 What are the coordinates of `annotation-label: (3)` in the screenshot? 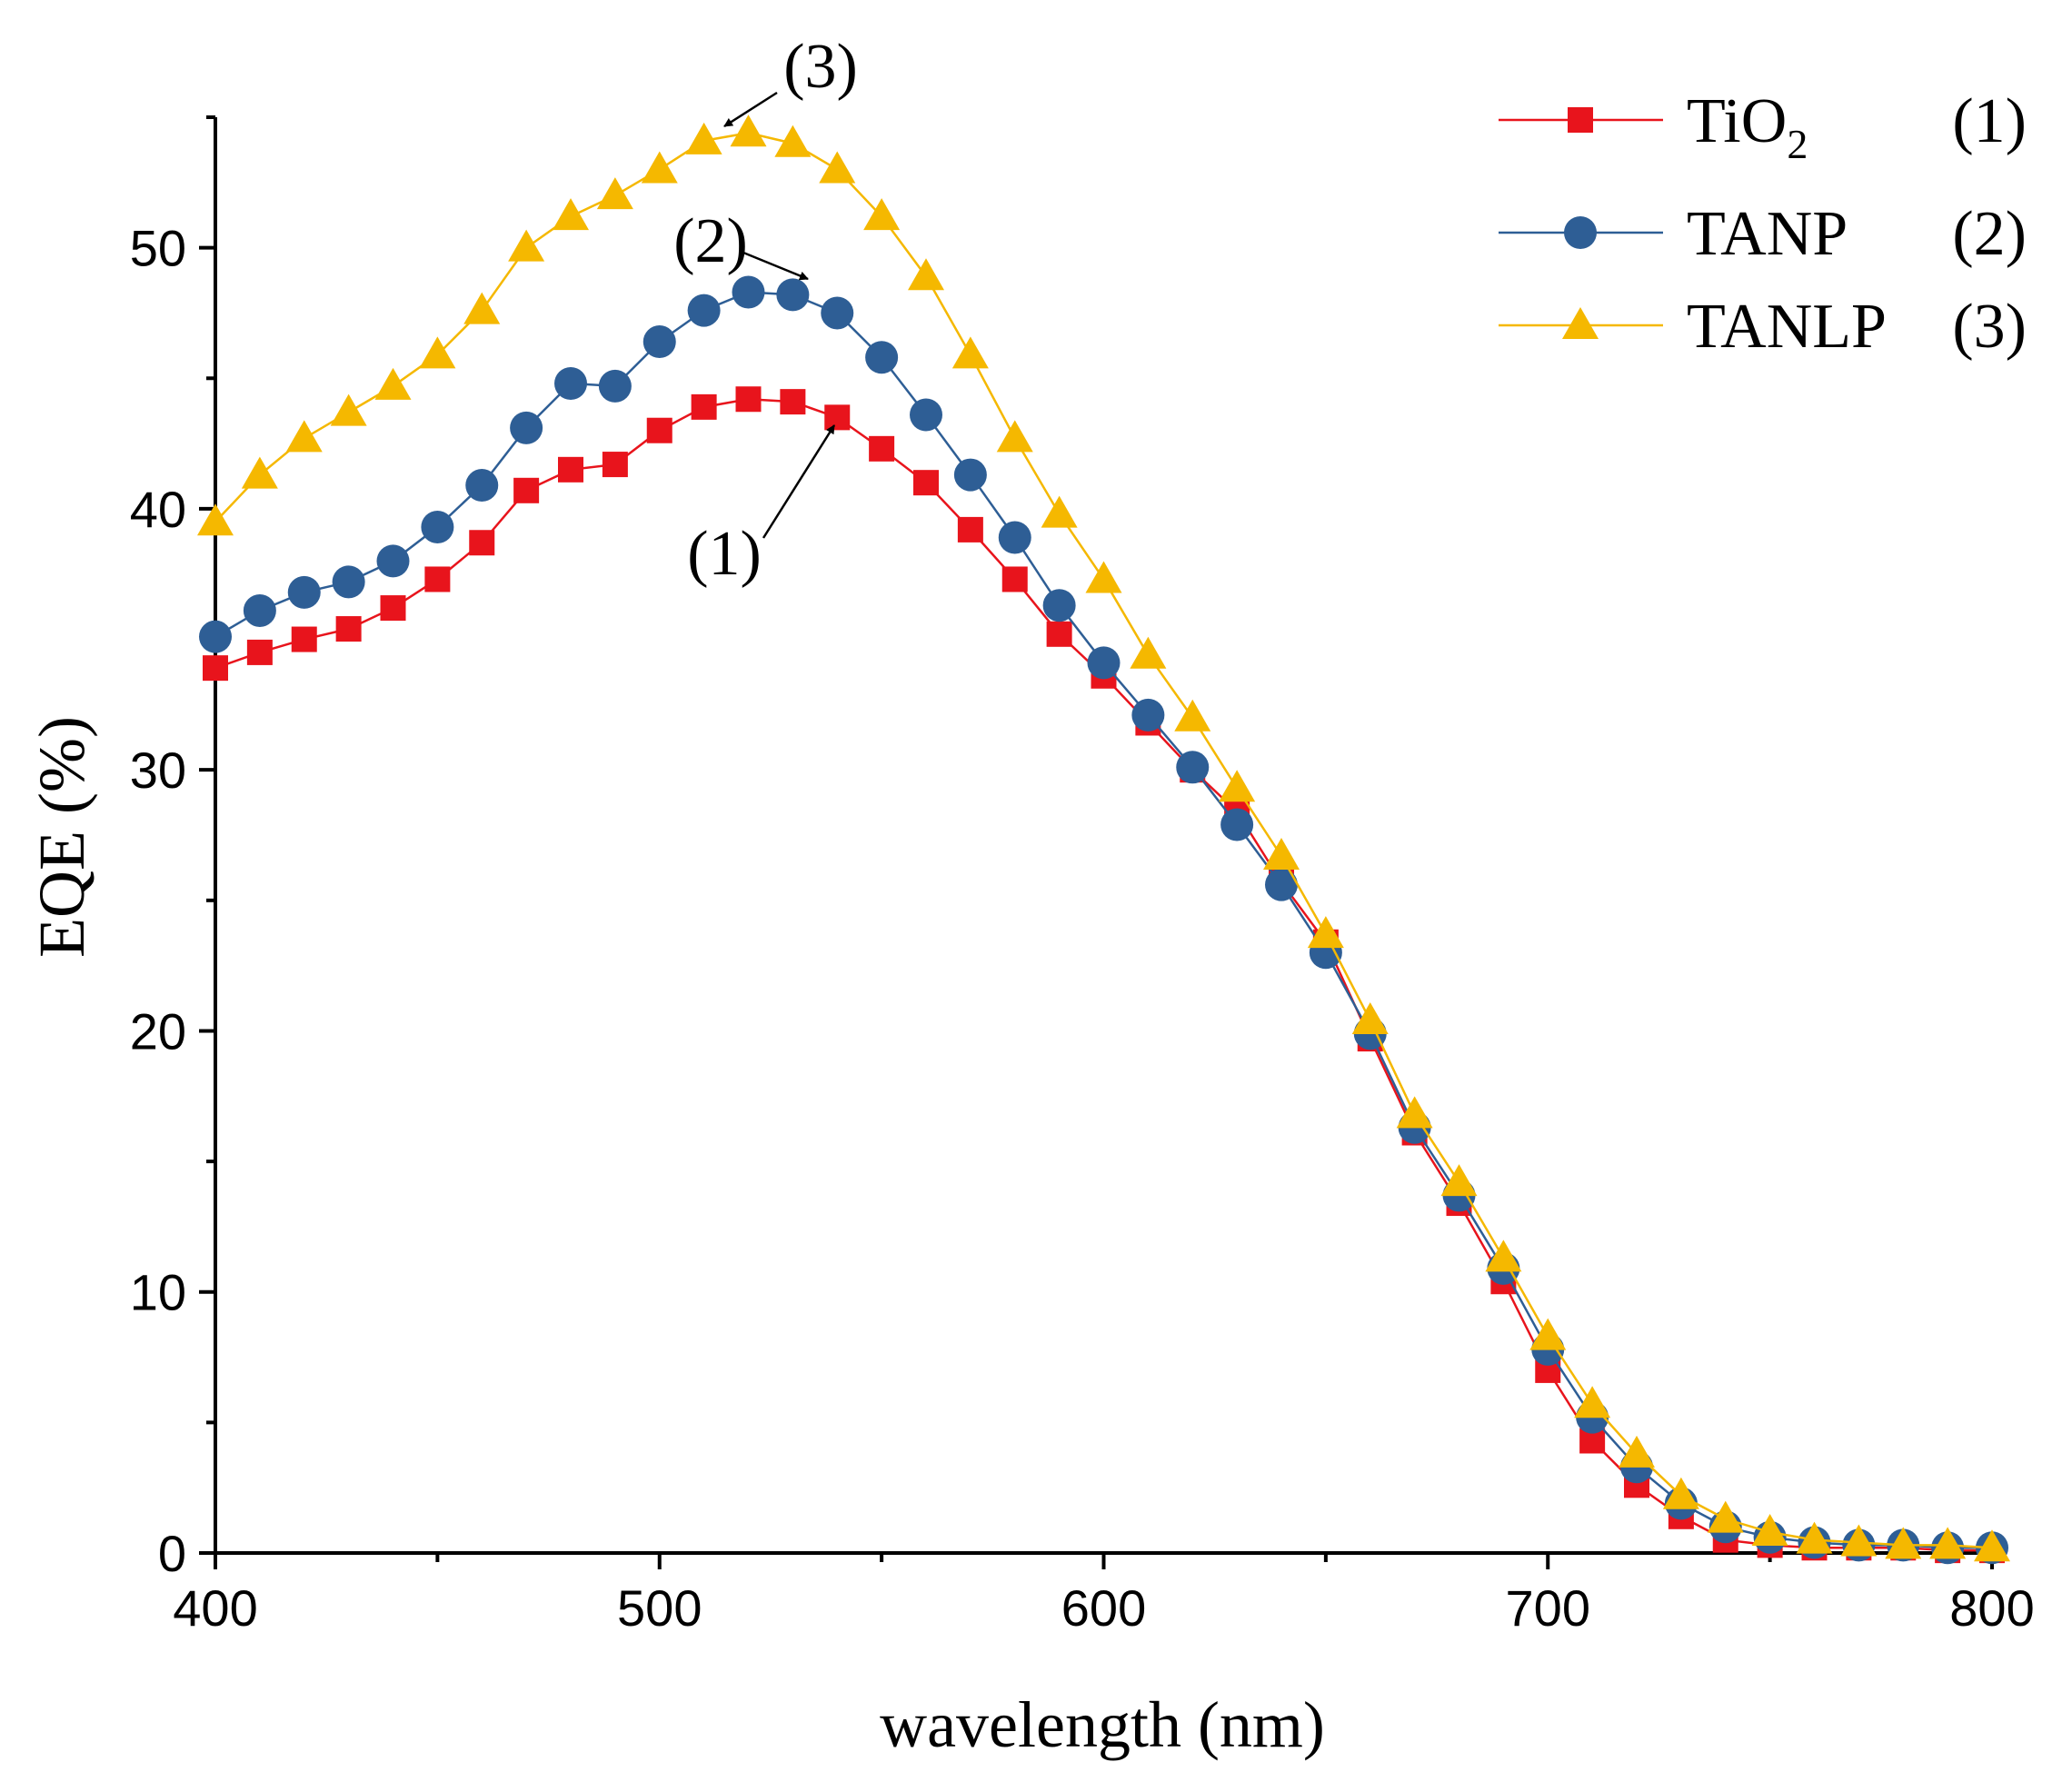 It's located at (820, 67).